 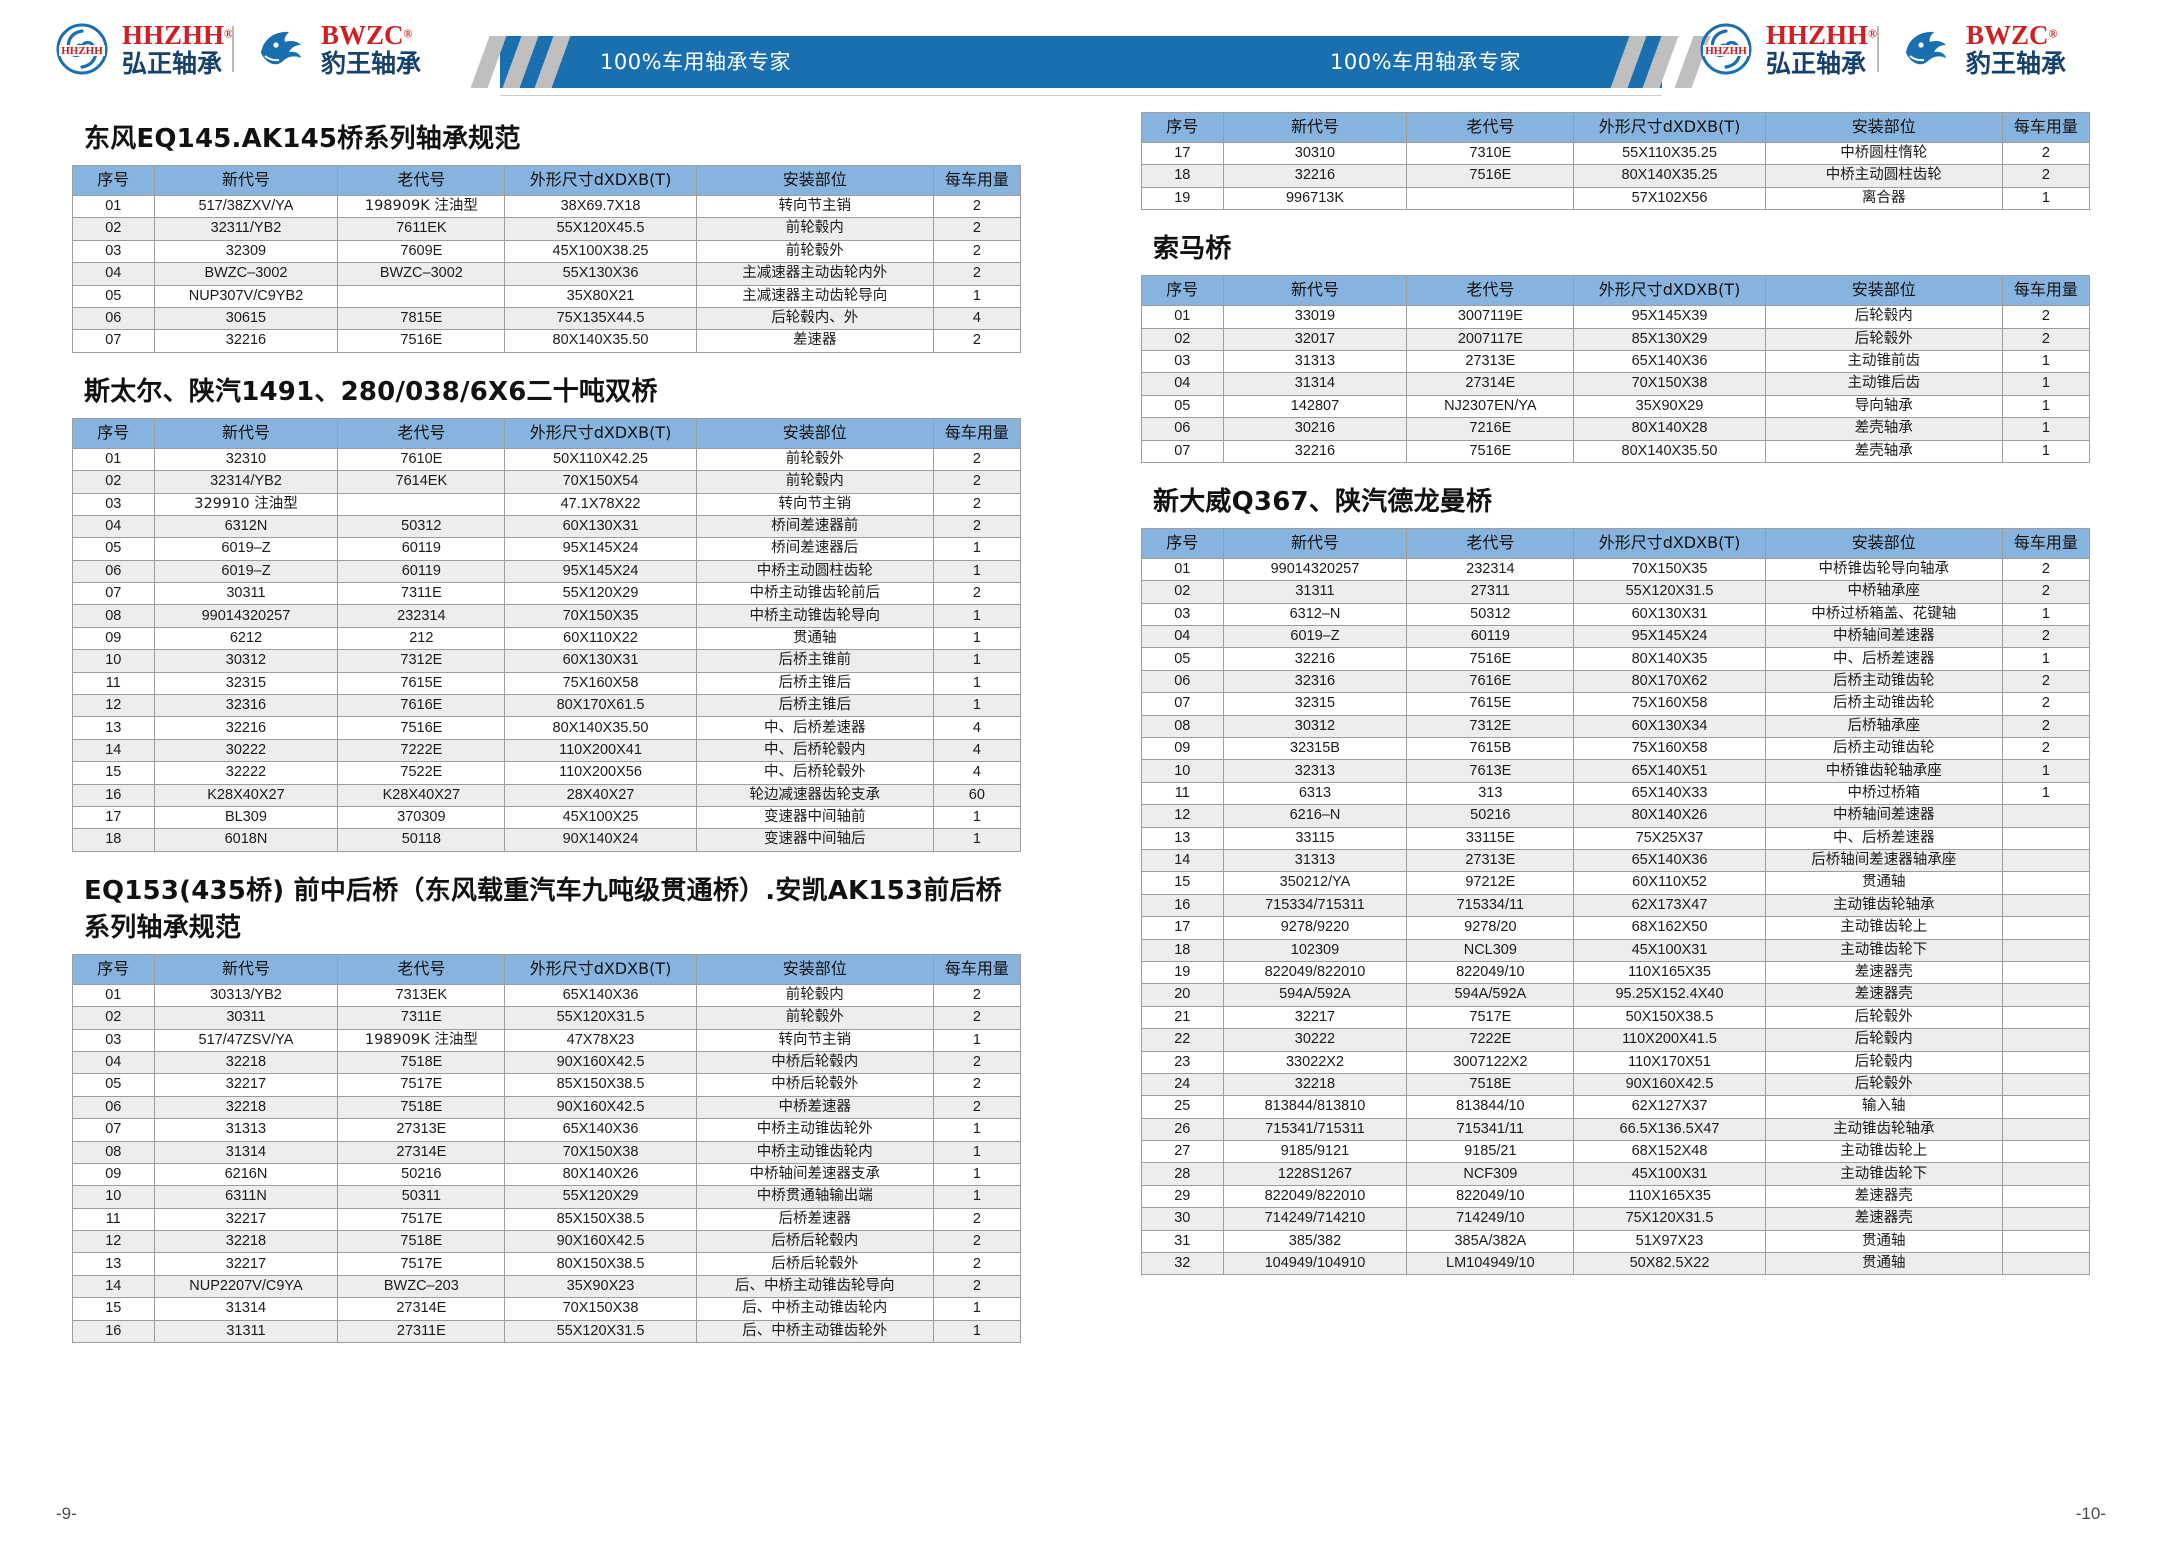 What do you see at coordinates (113, 706) in the screenshot?
I see `cell-no: 12` at bounding box center [113, 706].